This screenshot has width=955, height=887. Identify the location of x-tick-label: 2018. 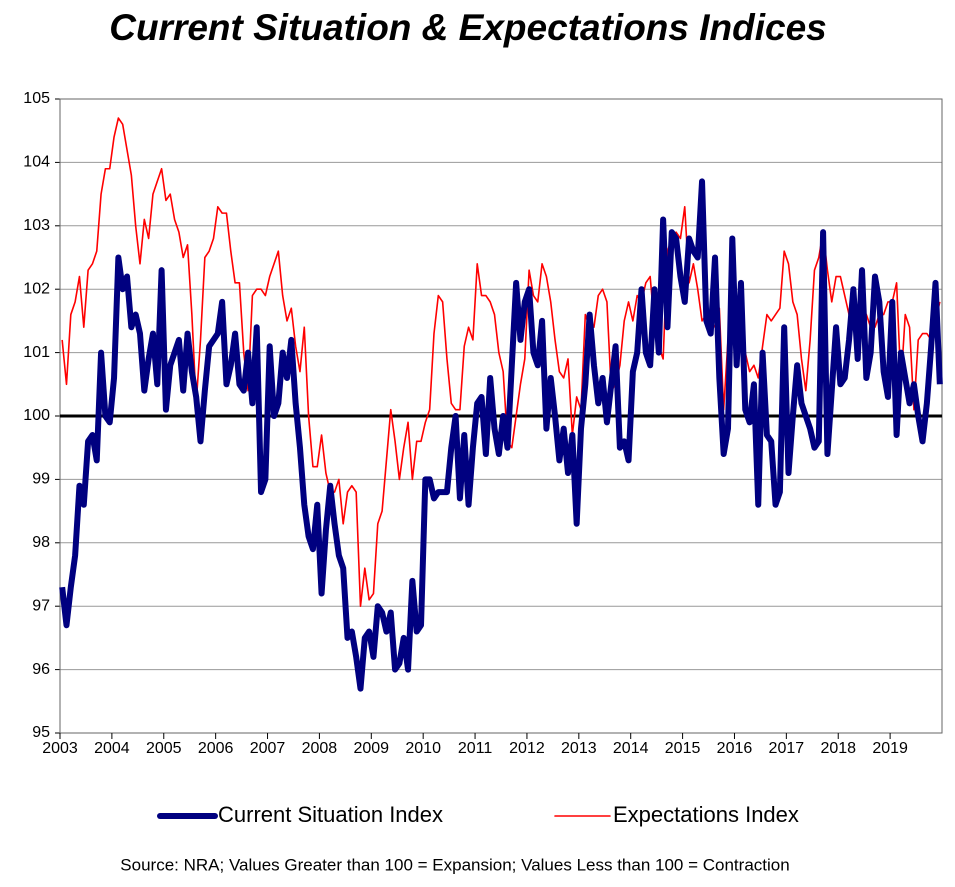
(838, 748).